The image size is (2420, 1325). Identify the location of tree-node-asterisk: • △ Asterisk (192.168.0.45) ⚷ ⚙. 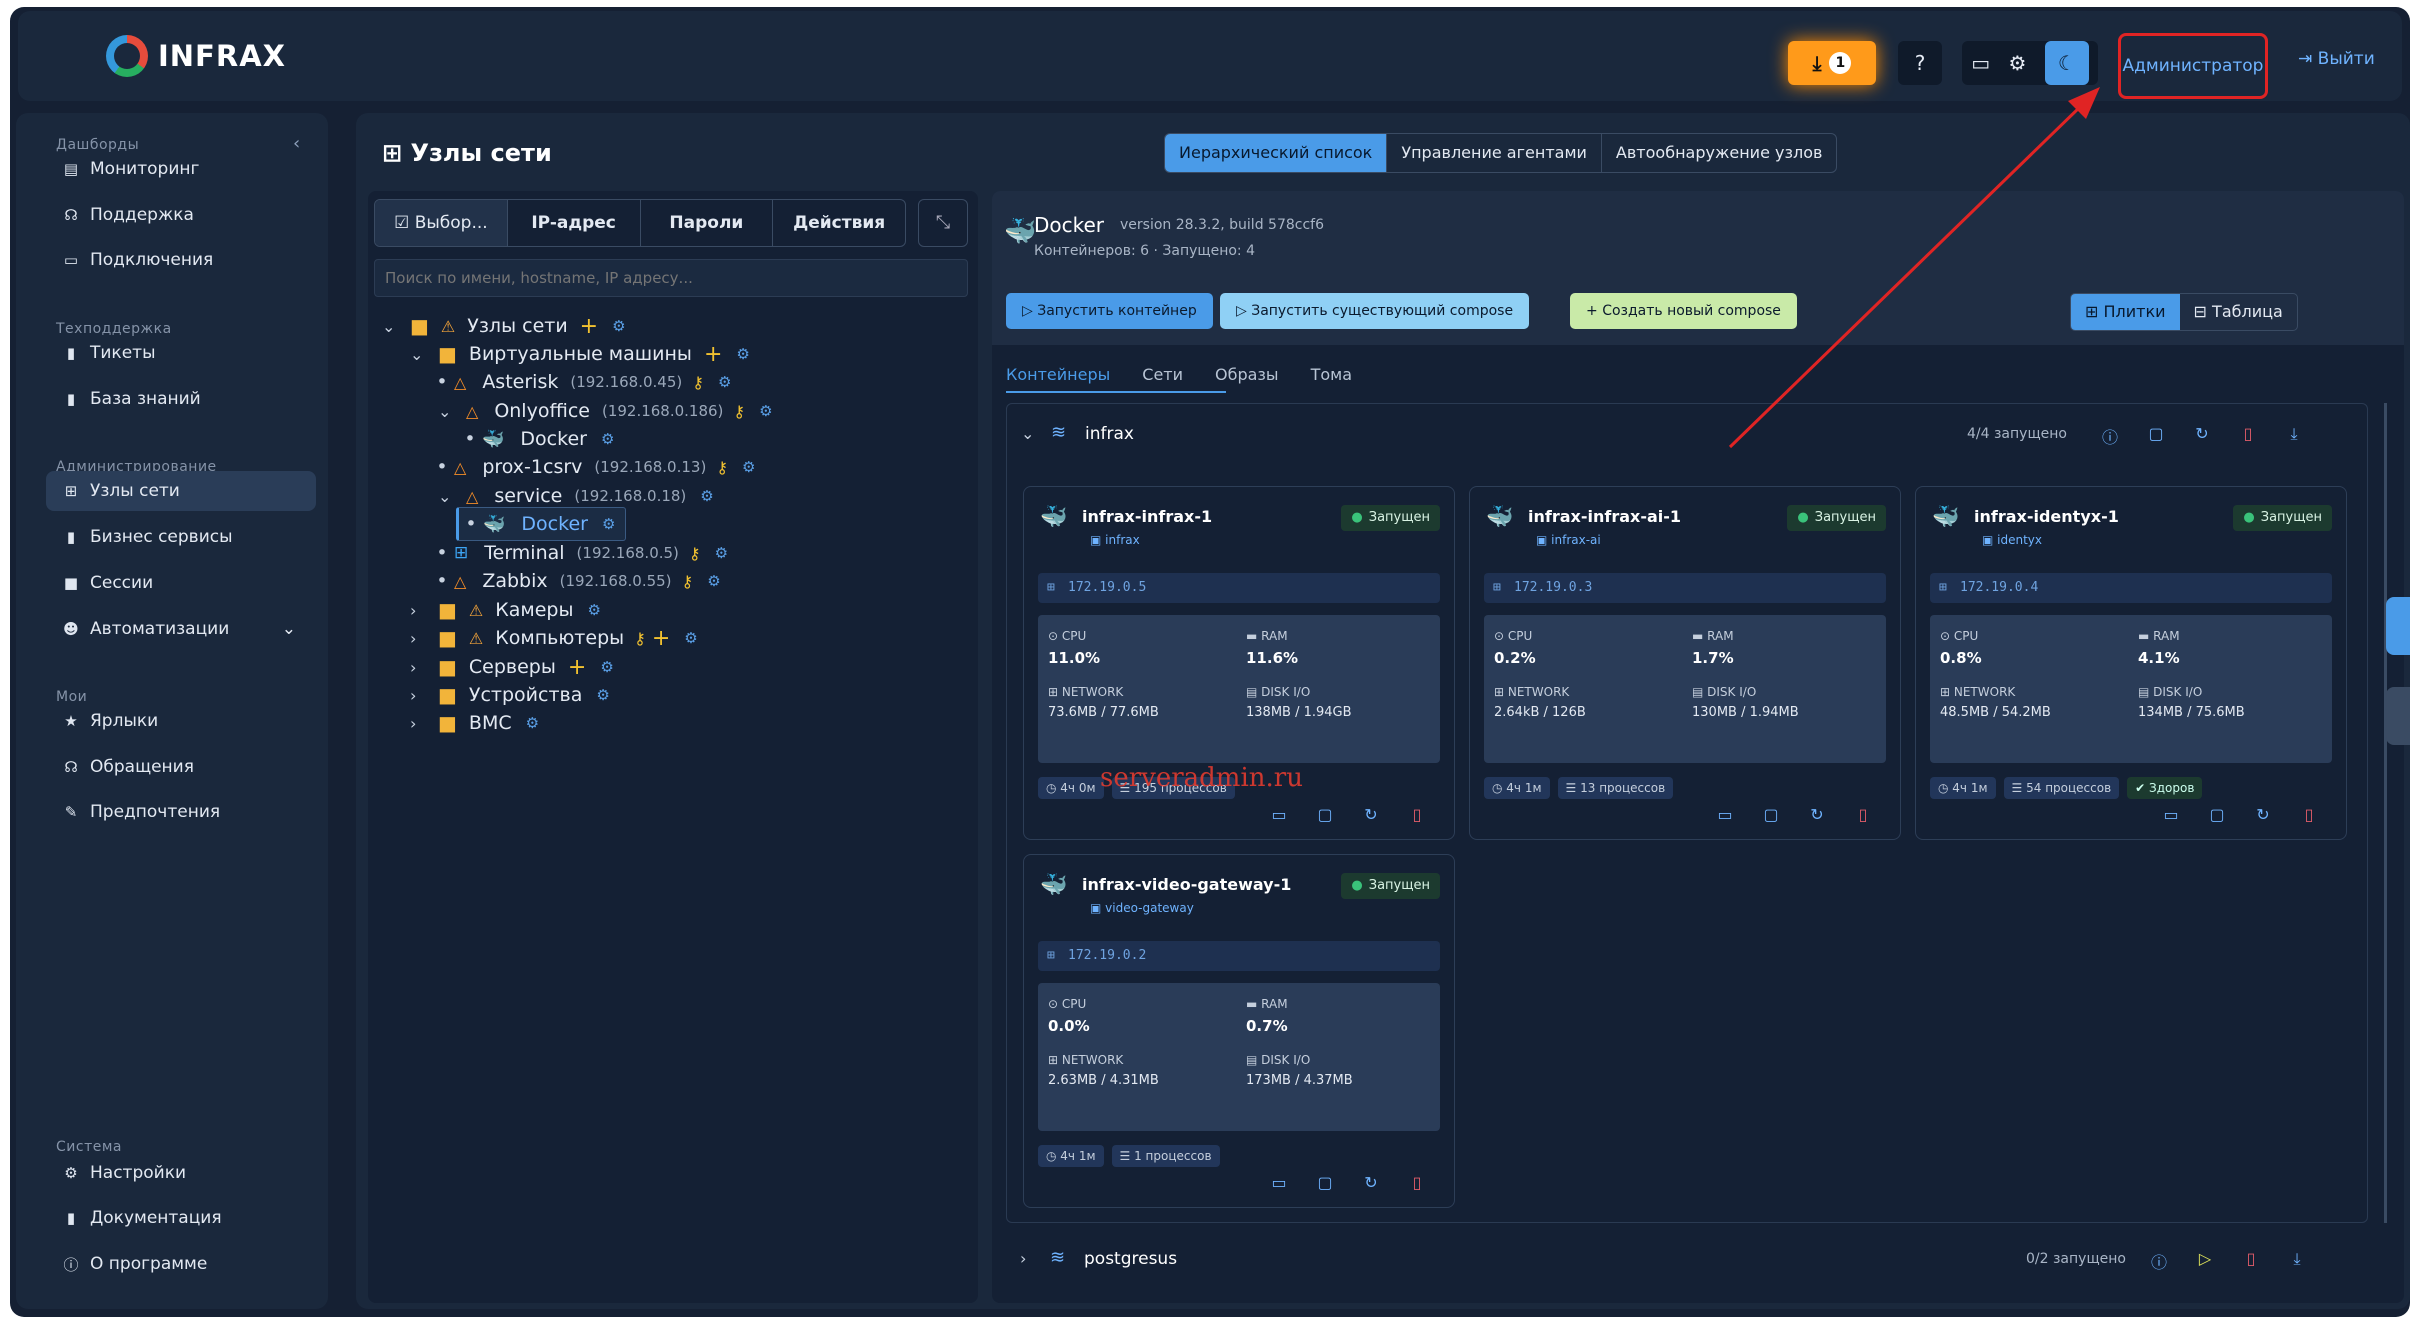
(584, 382).